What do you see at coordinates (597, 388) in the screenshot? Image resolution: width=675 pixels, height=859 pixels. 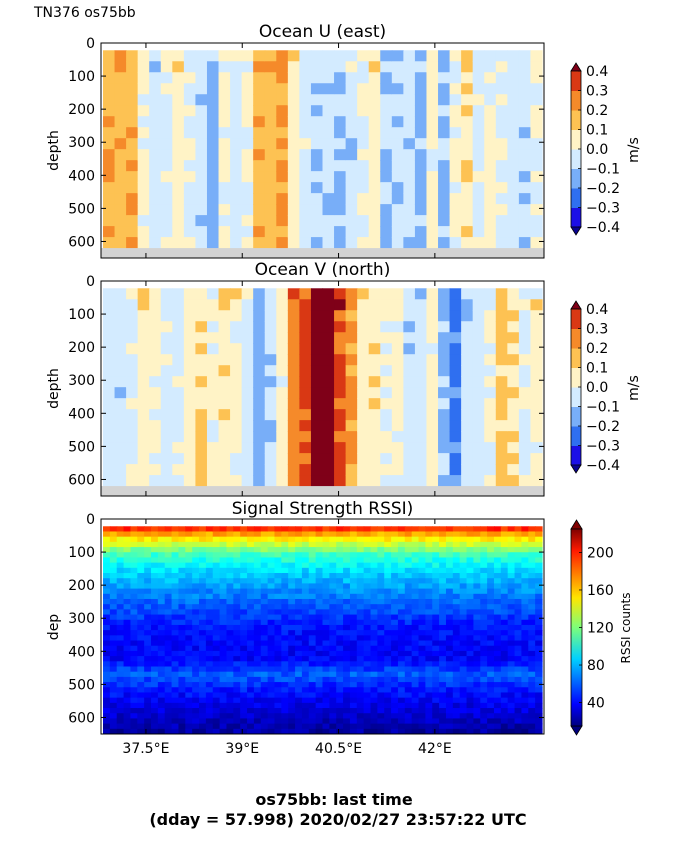 I see `colorbar-tick-label: 0.0` at bounding box center [597, 388].